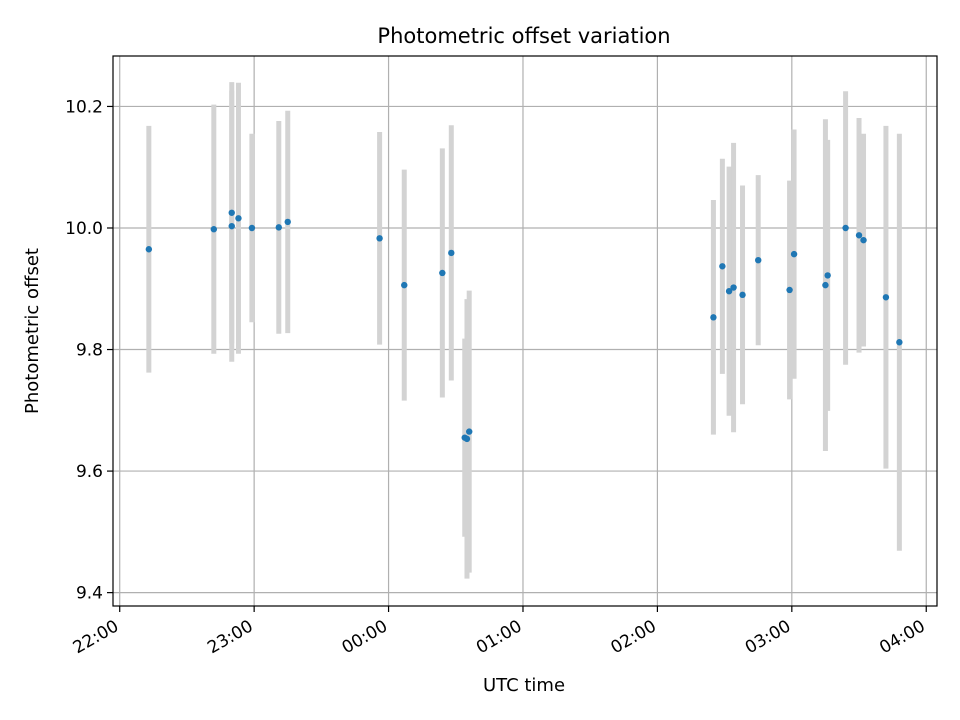  Describe the element at coordinates (89, 472) in the screenshot. I see `y-tick-label: 9.6` at that location.